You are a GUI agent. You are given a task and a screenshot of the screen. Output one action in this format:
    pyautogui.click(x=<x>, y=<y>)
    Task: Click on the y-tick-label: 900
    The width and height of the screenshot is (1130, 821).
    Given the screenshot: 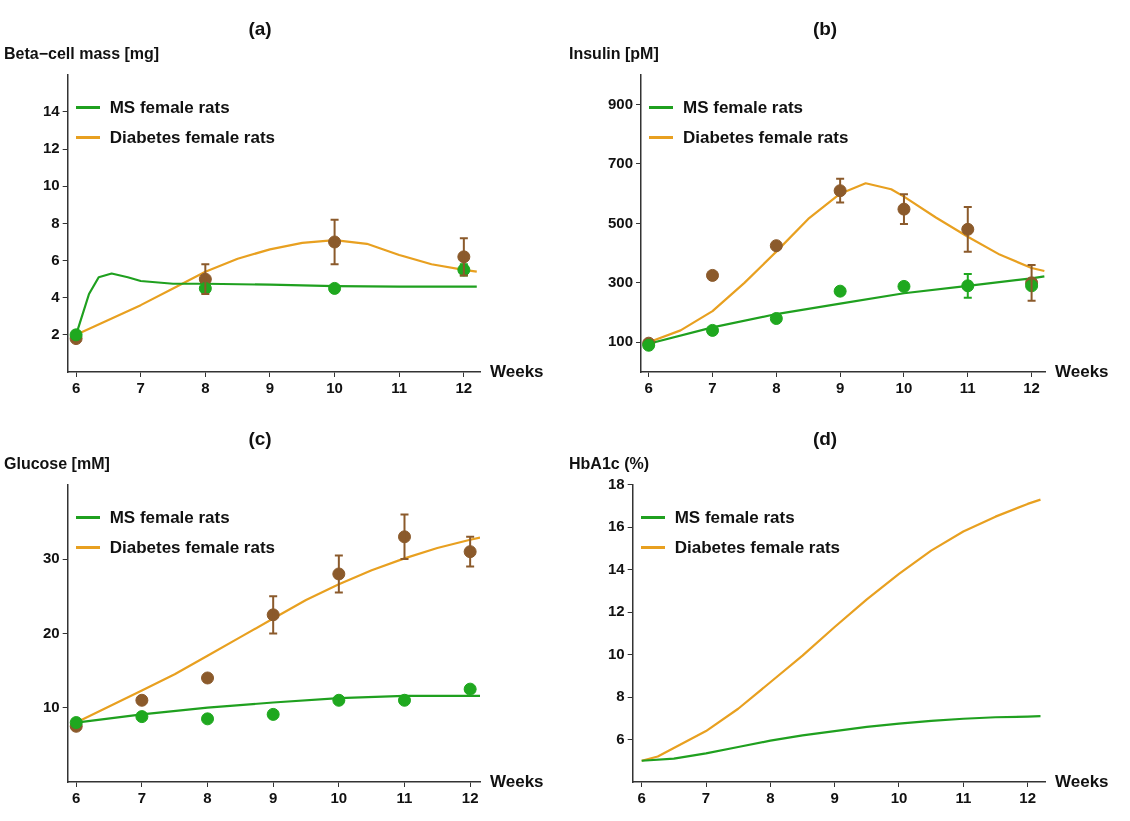 What is the action you would take?
    pyautogui.click(x=621, y=103)
    